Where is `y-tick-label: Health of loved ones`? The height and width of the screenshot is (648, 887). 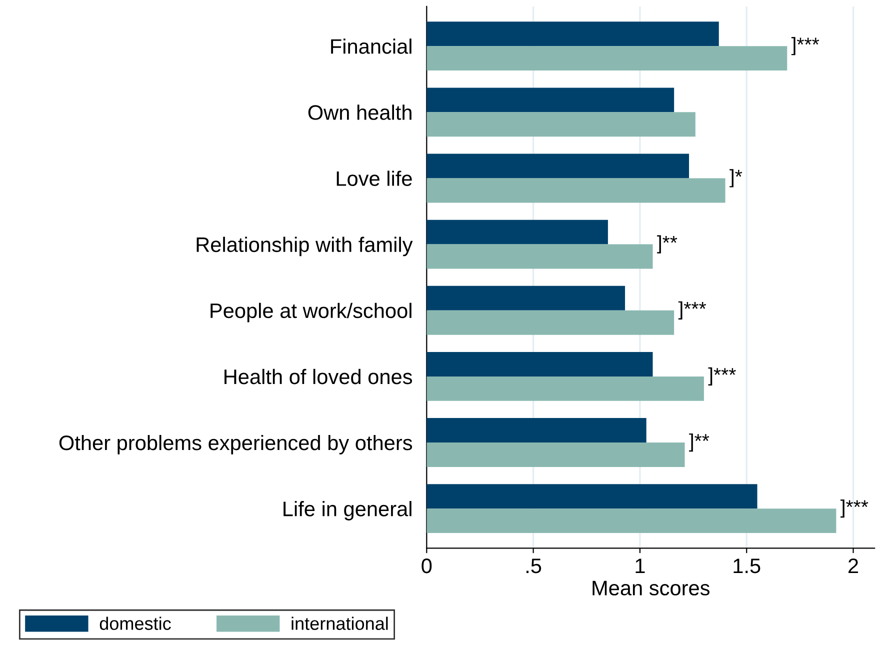 y-tick-label: Health of loved ones is located at coordinates (318, 376).